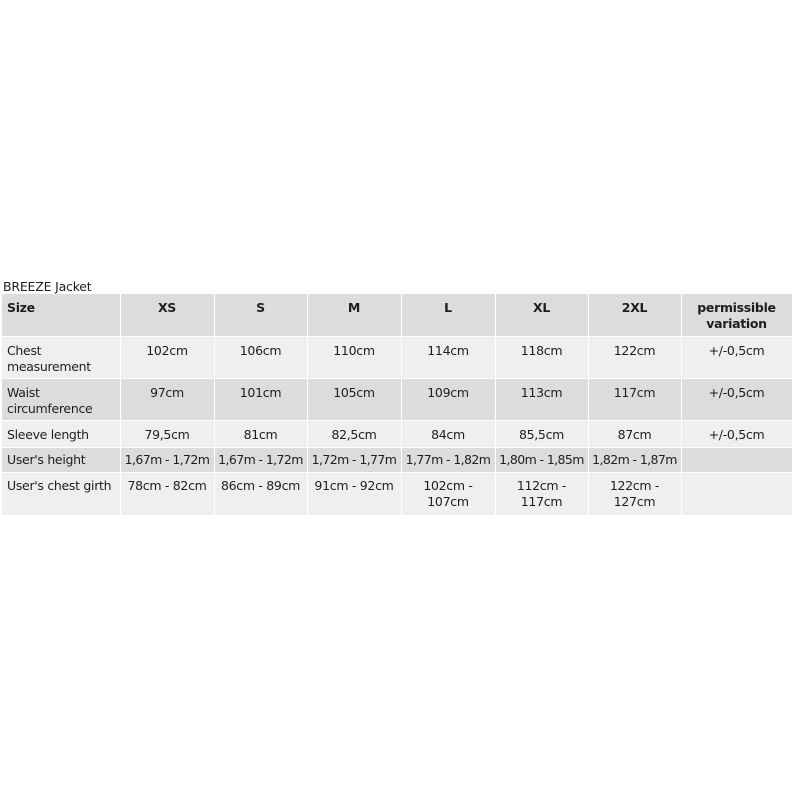 The image size is (800, 800). I want to click on table-cell: 1,72m - 1,77m, so click(354, 460).